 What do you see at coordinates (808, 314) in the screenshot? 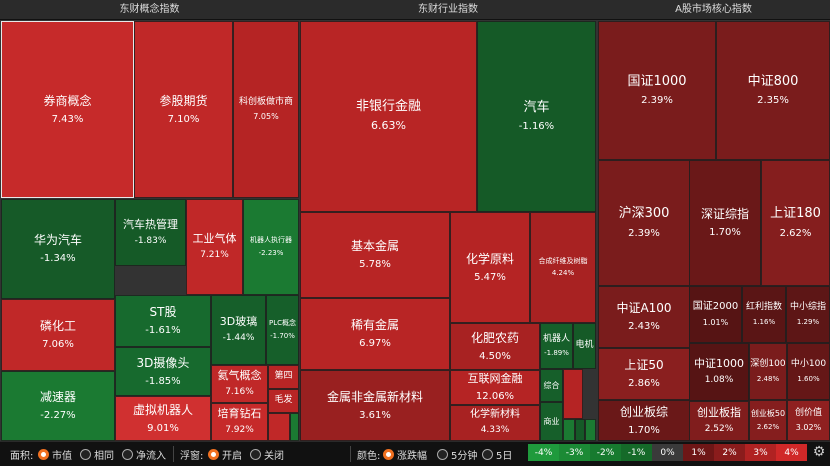
I see `treemap-cell: 中小综指 1.29%` at bounding box center [808, 314].